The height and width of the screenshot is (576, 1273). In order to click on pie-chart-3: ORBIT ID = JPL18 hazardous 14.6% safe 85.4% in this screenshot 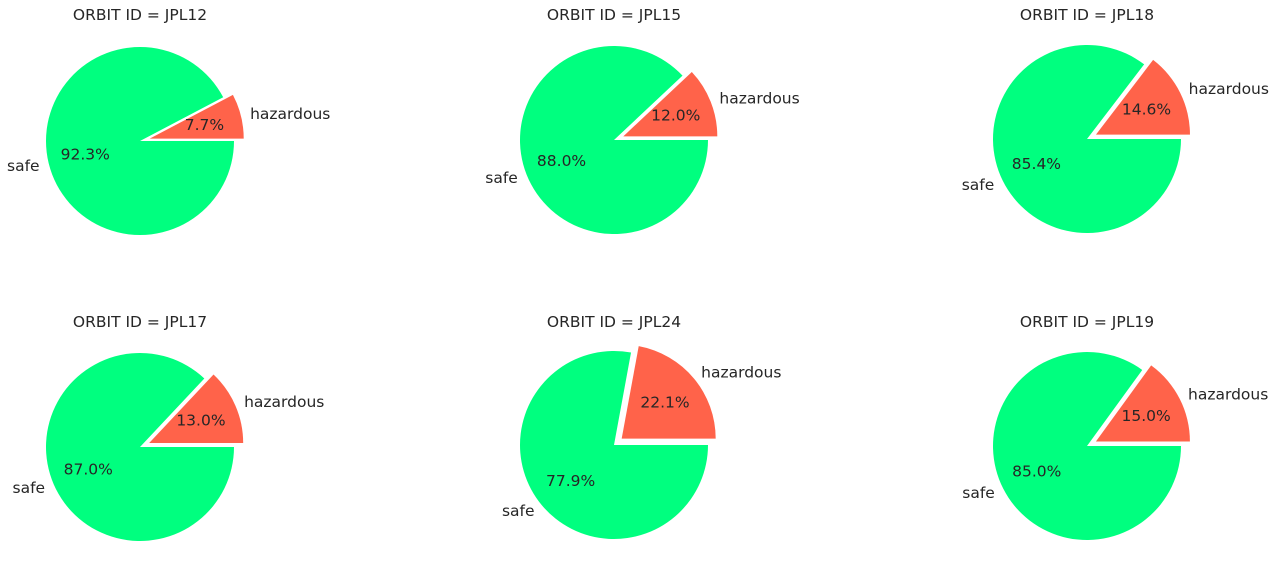, I will do `click(1115, 119)`.